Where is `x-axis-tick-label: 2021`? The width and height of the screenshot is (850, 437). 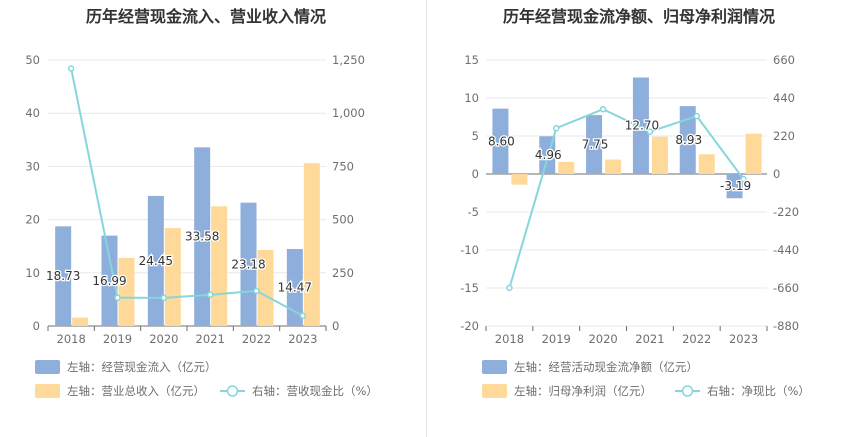 x-axis-tick-label: 2021 is located at coordinates (210, 339).